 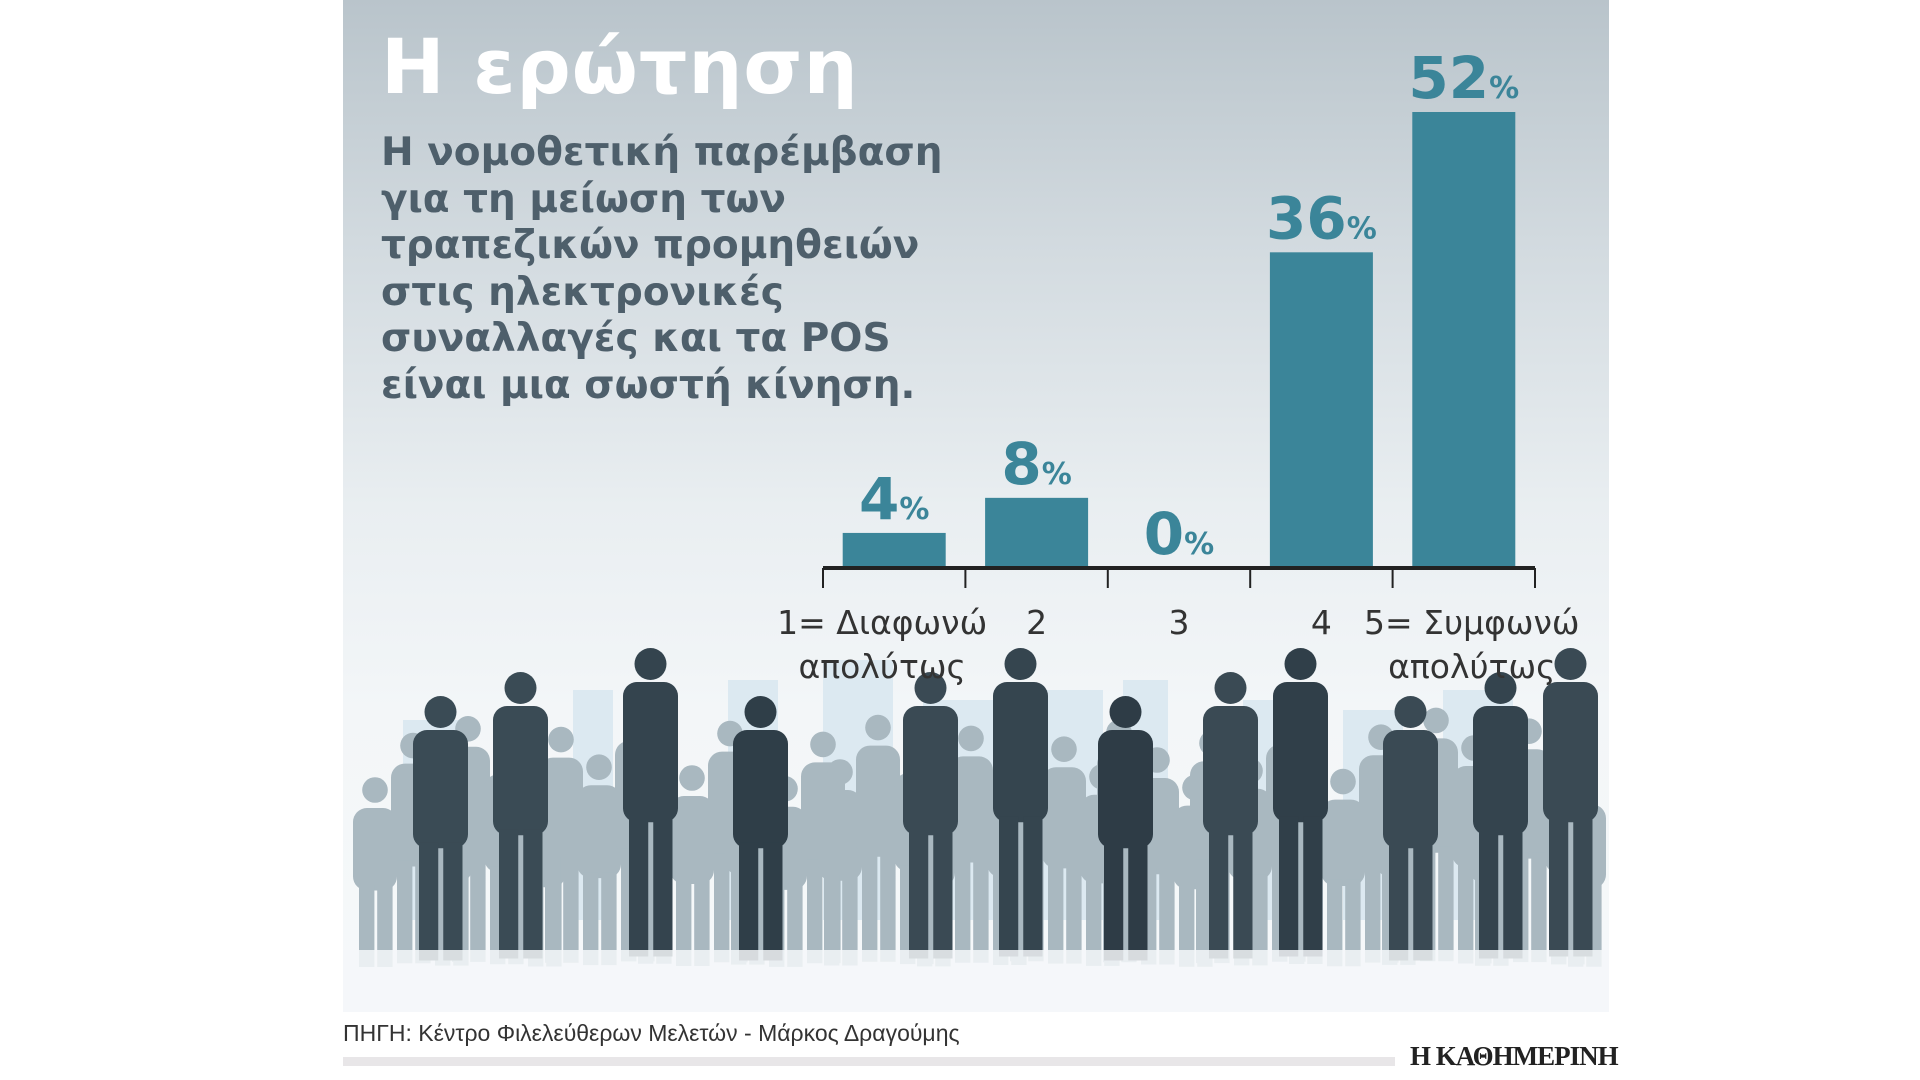 What do you see at coordinates (1036, 464) in the screenshot?
I see `data-label-2: 8%` at bounding box center [1036, 464].